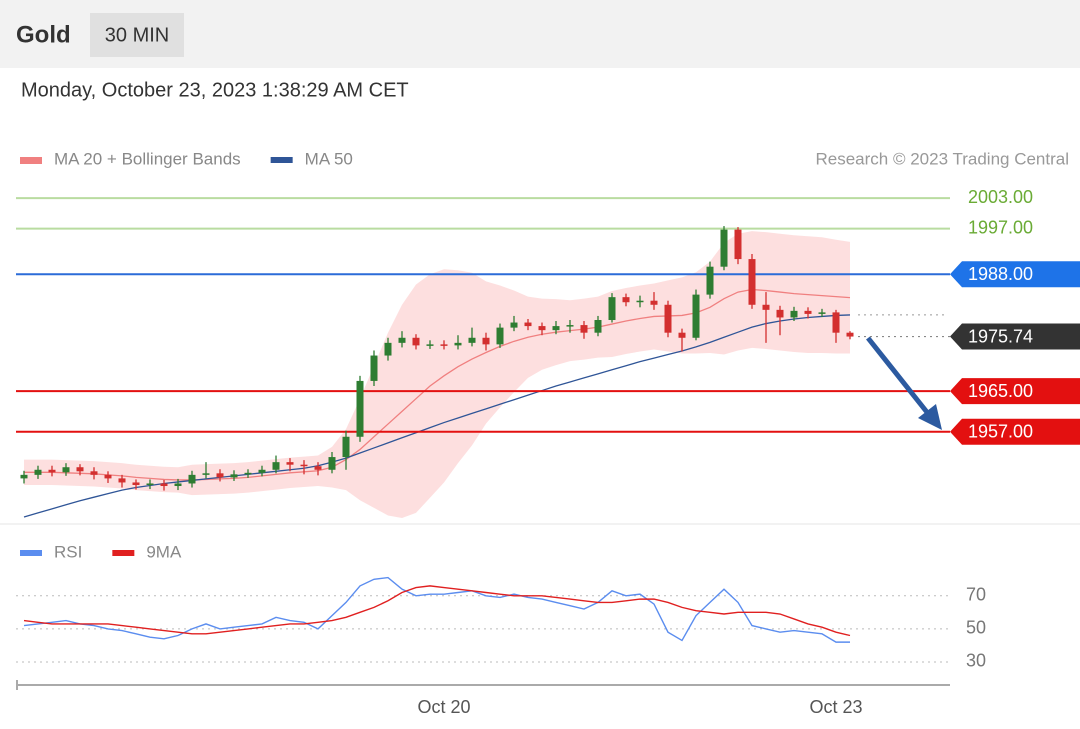  What do you see at coordinates (1000, 227) in the screenshot?
I see `level-label: 1997.00` at bounding box center [1000, 227].